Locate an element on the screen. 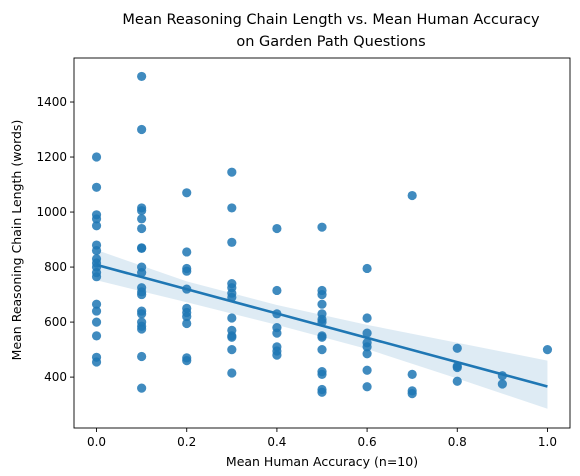  chart-title-line-2: on Garden Path Questions is located at coordinates (330, 42).